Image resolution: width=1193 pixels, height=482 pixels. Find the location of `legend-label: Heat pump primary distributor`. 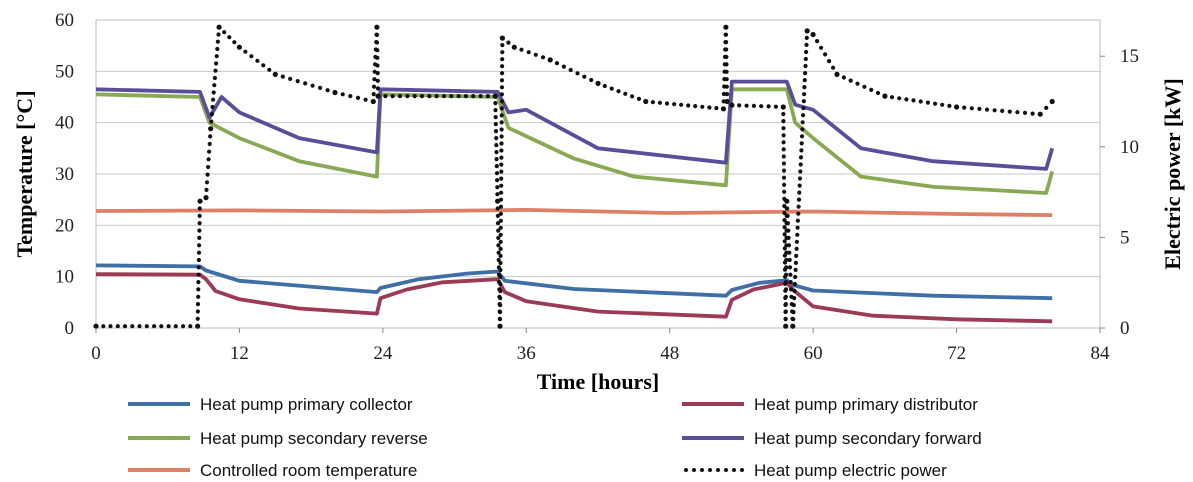

legend-label: Heat pump primary distributor is located at coordinates (866, 404).